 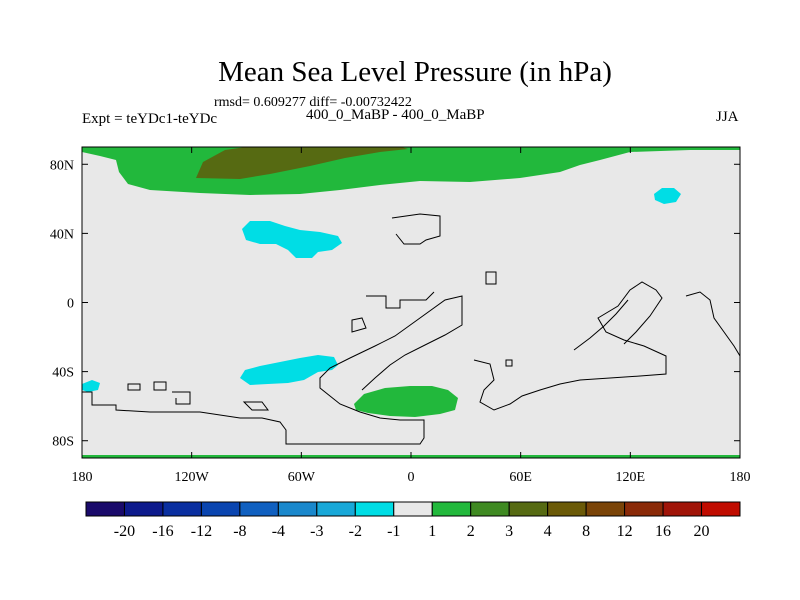 What do you see at coordinates (413, 520) in the screenshot?
I see `colorbar: -20 -16 -12 -8 -4 -3 -2 -1 1 2 3 4 8 12 16 20` at bounding box center [413, 520].